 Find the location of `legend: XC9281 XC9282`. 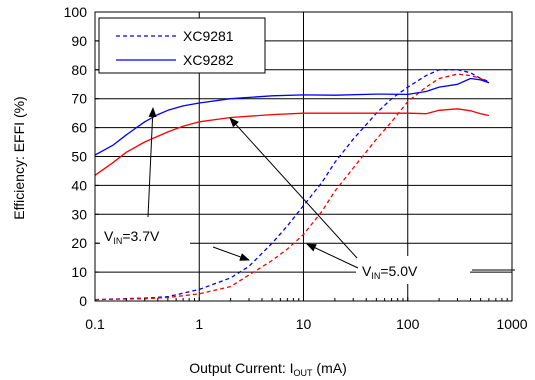

legend: XC9281 XC9282 is located at coordinates (182, 45).